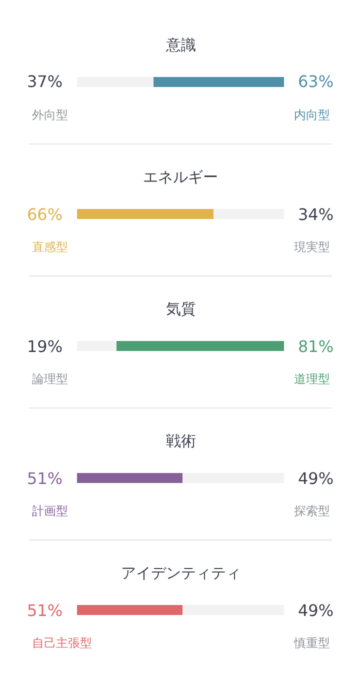 The image size is (361, 680). What do you see at coordinates (316, 346) in the screenshot?
I see `data-label: 81%` at bounding box center [316, 346].